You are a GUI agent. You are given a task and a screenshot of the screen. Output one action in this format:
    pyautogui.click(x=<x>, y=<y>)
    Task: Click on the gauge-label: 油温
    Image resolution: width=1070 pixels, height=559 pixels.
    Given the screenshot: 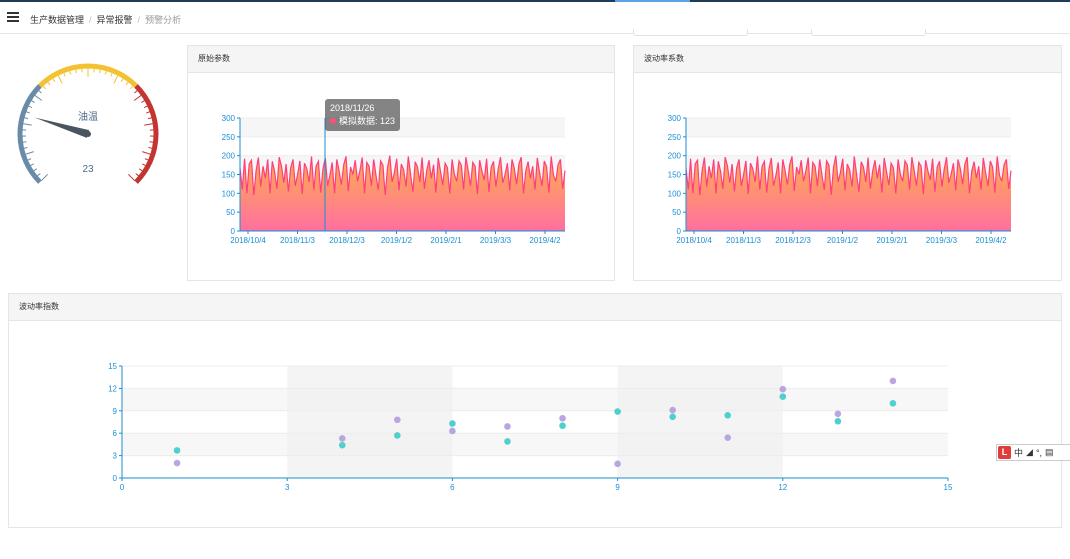 What is the action you would take?
    pyautogui.click(x=88, y=116)
    